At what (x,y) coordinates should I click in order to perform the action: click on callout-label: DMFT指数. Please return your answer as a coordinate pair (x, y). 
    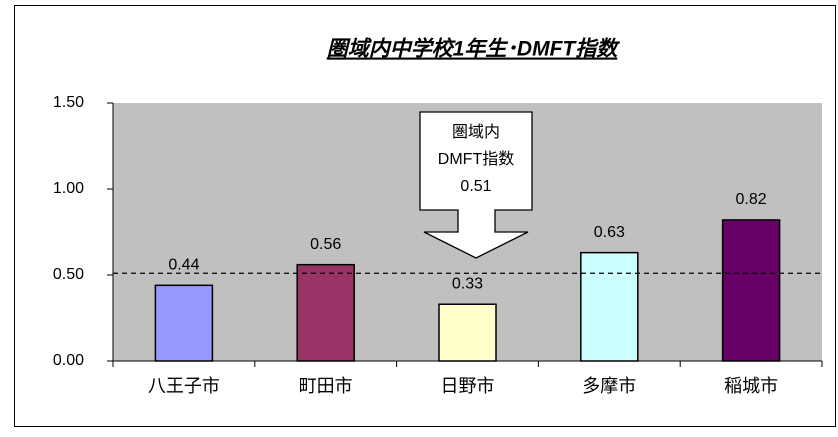
    Looking at the image, I should click on (476, 159).